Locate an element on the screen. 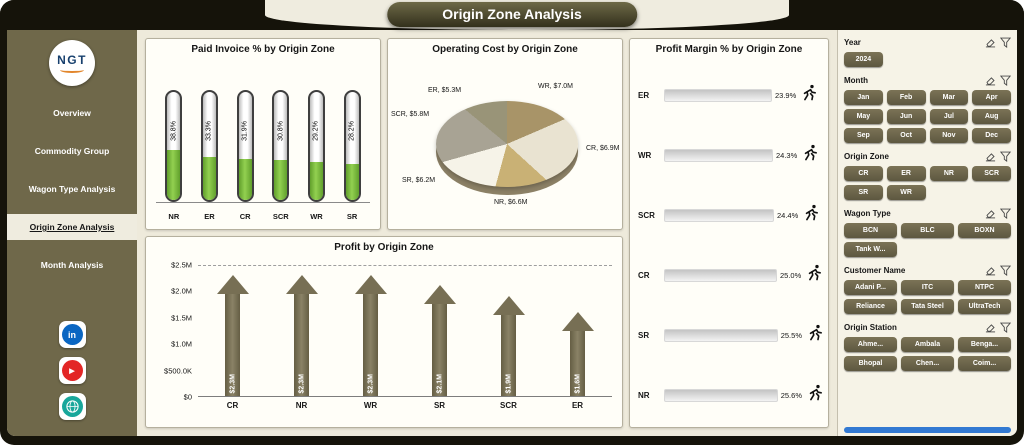 The height and width of the screenshot is (445, 1024). filter-option-tata-steel: Tata Steel is located at coordinates (927, 306).